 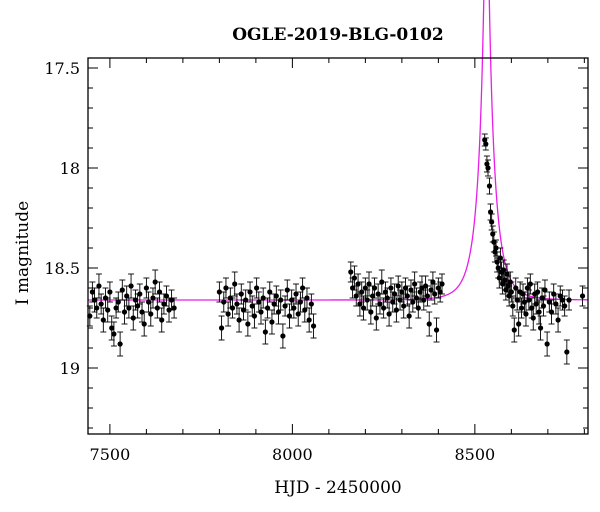 What do you see at coordinates (62, 268) in the screenshot?
I see `y-tick-label: 18.5` at bounding box center [62, 268].